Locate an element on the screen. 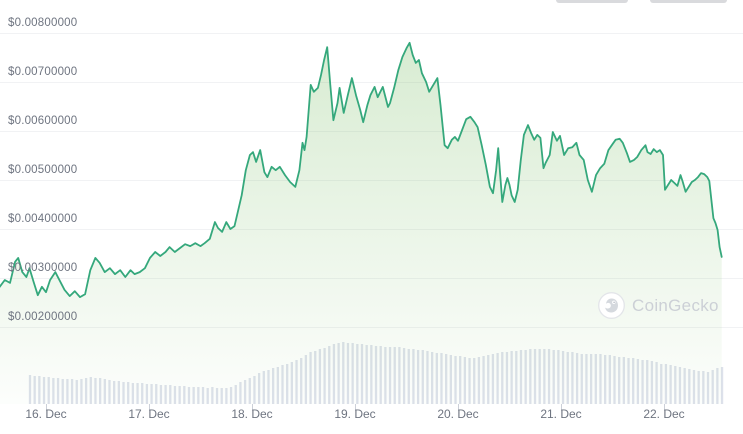  x-axis-label: 22. Dec is located at coordinates (664, 414).